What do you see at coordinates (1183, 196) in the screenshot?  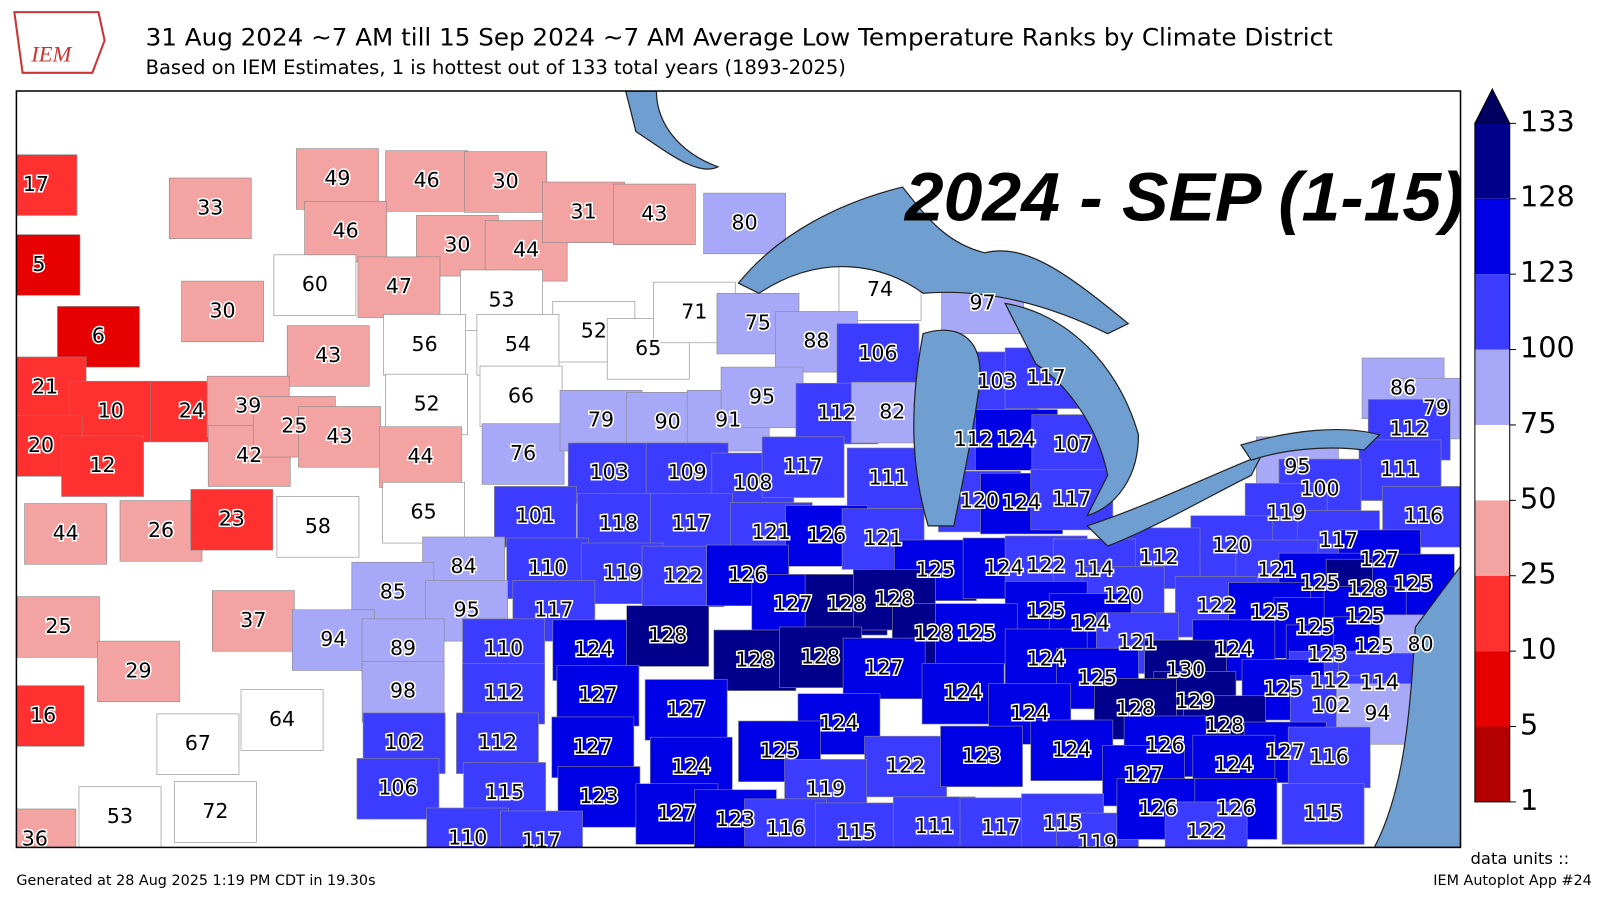 I see `overlay-label: 2024 - SEP (1-15)` at bounding box center [1183, 196].